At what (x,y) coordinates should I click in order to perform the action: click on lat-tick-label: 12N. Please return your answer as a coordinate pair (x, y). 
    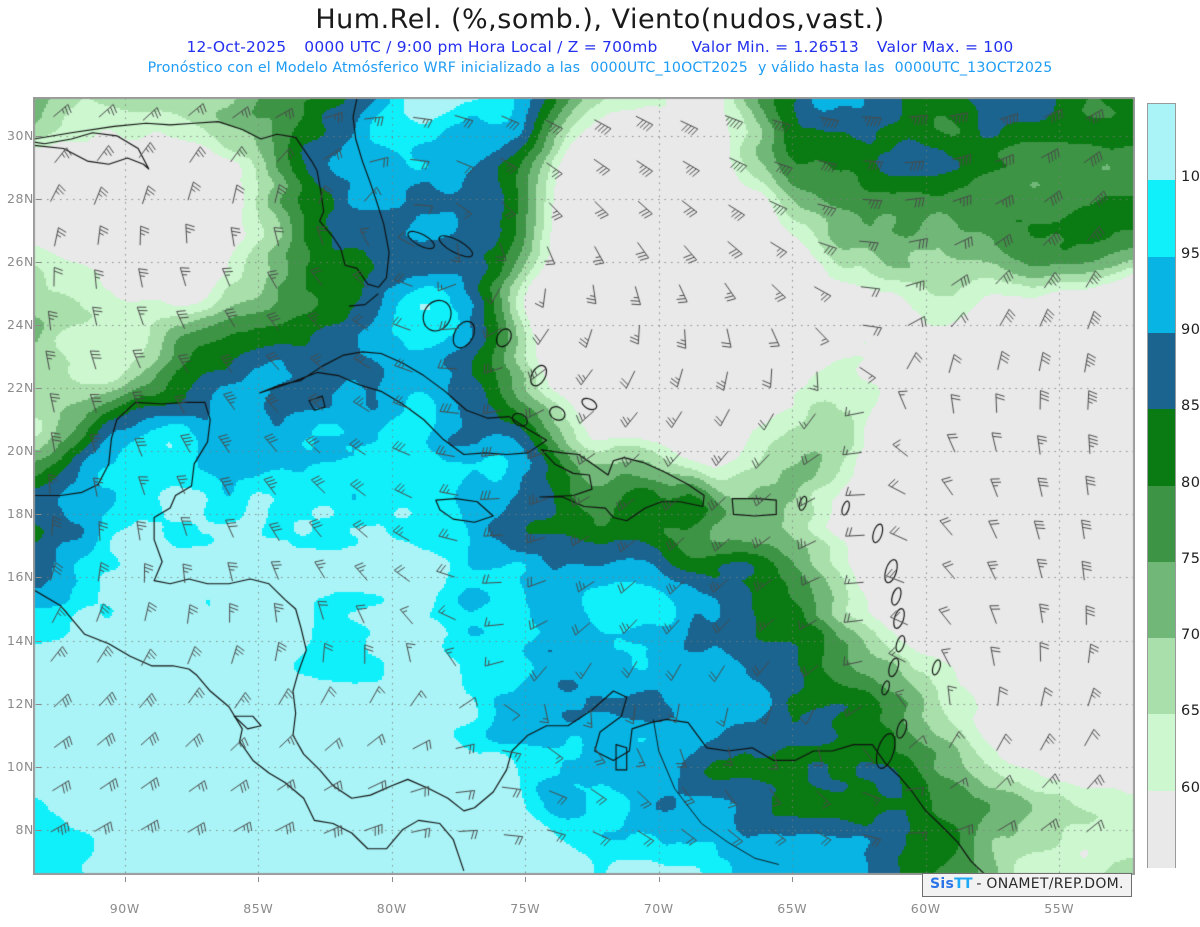
    Looking at the image, I should click on (20, 703).